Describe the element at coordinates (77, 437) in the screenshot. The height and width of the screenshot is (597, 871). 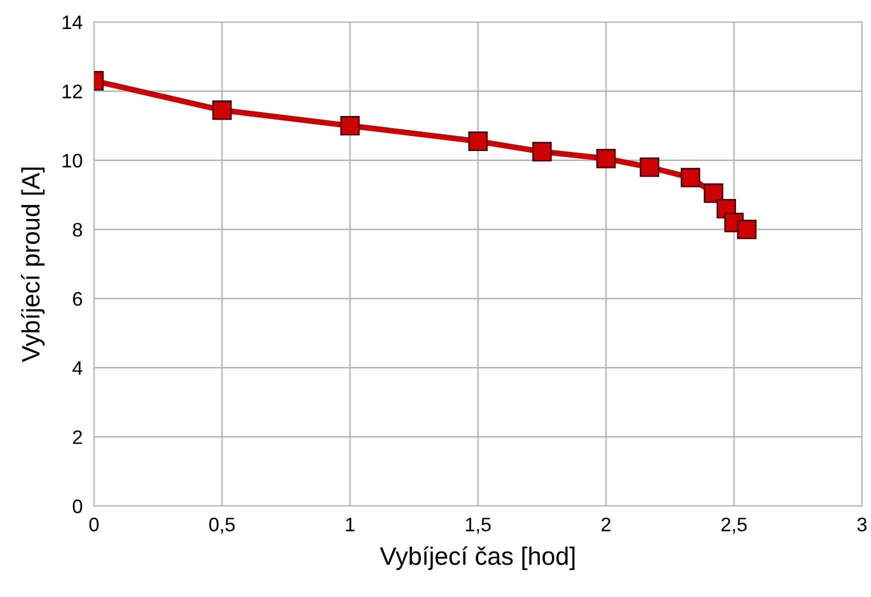
I see `y-tick-label: 2` at that location.